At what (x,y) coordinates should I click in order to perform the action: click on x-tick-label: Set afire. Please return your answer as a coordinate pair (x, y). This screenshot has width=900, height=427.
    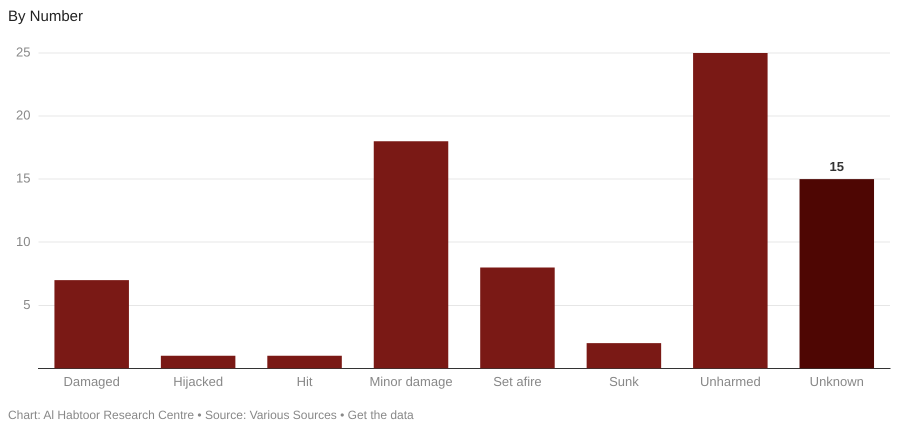
    Looking at the image, I should click on (517, 381).